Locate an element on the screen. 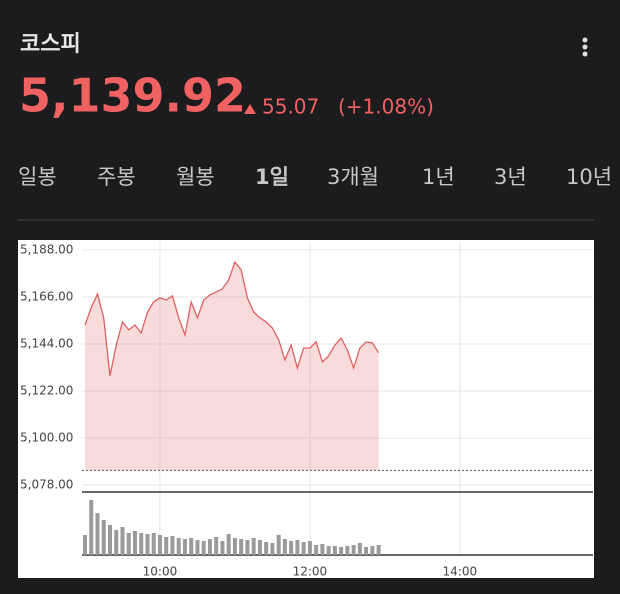 This screenshot has width=620, height=594. x-tick-label: 10:00 is located at coordinates (160, 572).